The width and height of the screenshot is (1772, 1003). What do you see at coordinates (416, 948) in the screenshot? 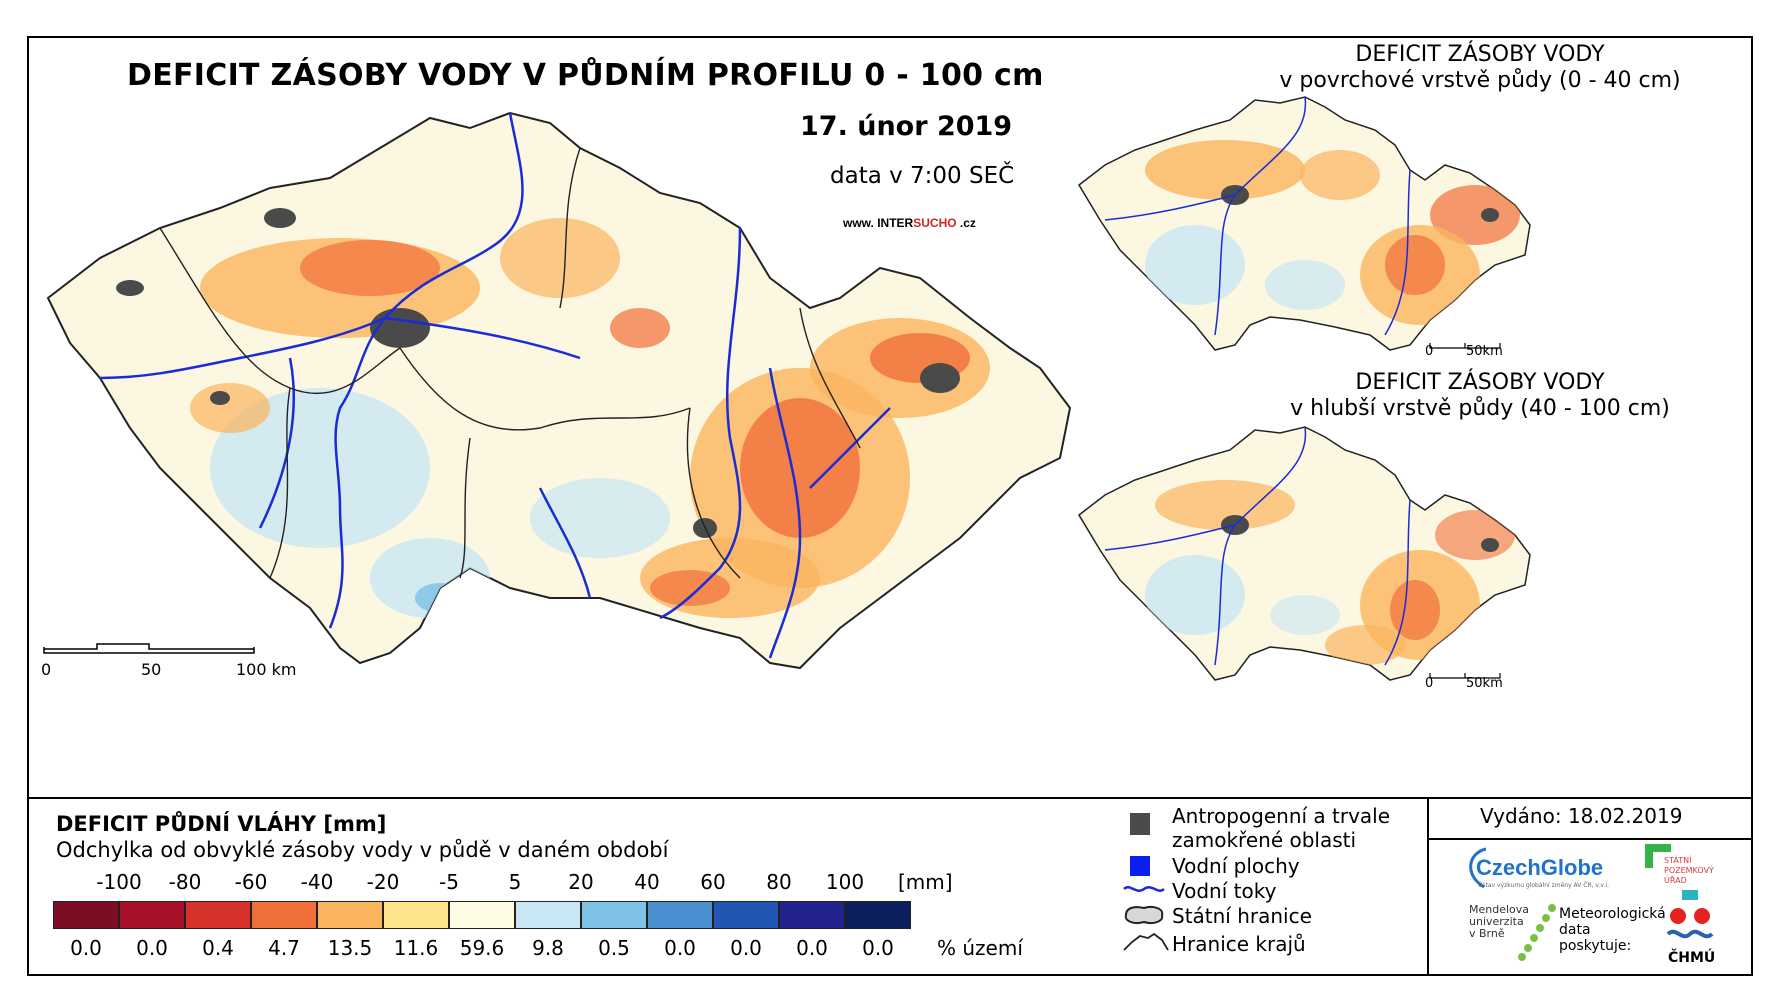
I see `legend-percentage: 11.6` at bounding box center [416, 948].